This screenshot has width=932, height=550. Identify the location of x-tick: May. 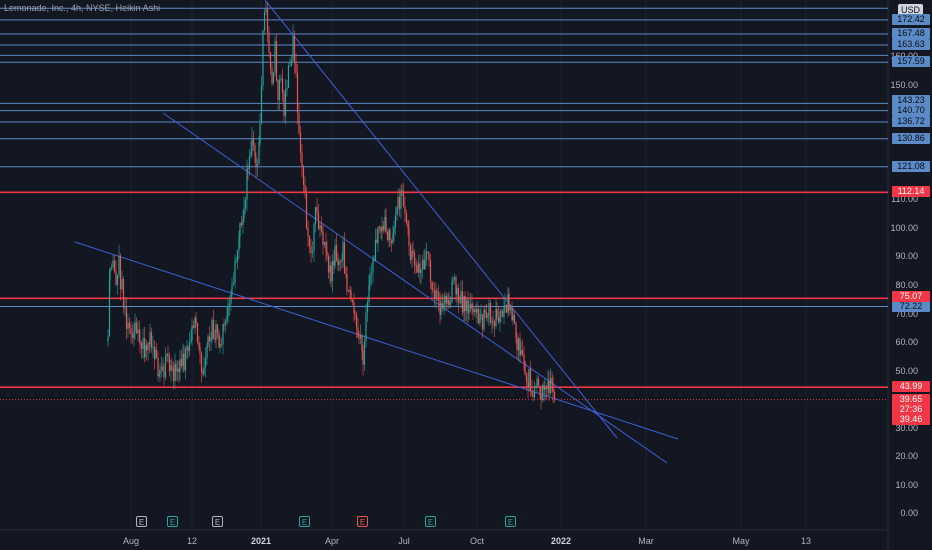
(741, 541).